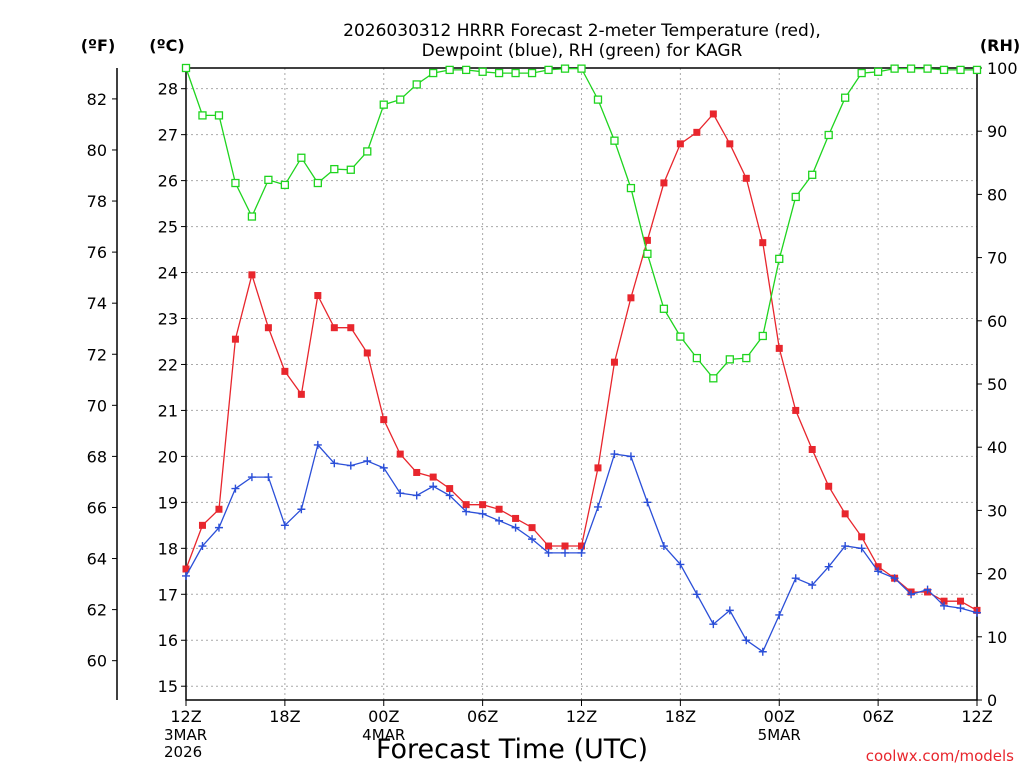 The image size is (1024, 773). Describe the element at coordinates (185, 735) in the screenshot. I see `date-label: 3MAR` at that location.